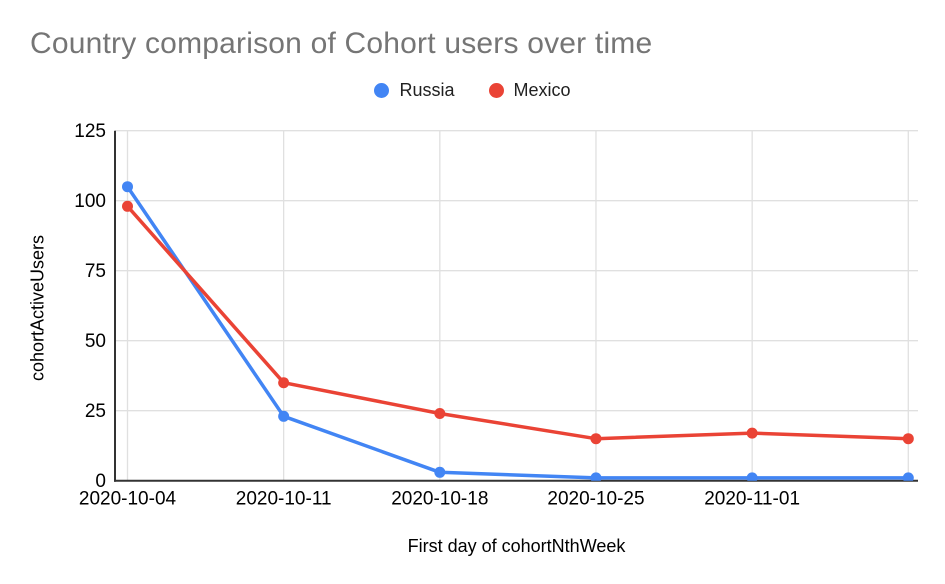 The height and width of the screenshot is (584, 945). What do you see at coordinates (95, 271) in the screenshot?
I see `y-tick-label: 75` at bounding box center [95, 271].